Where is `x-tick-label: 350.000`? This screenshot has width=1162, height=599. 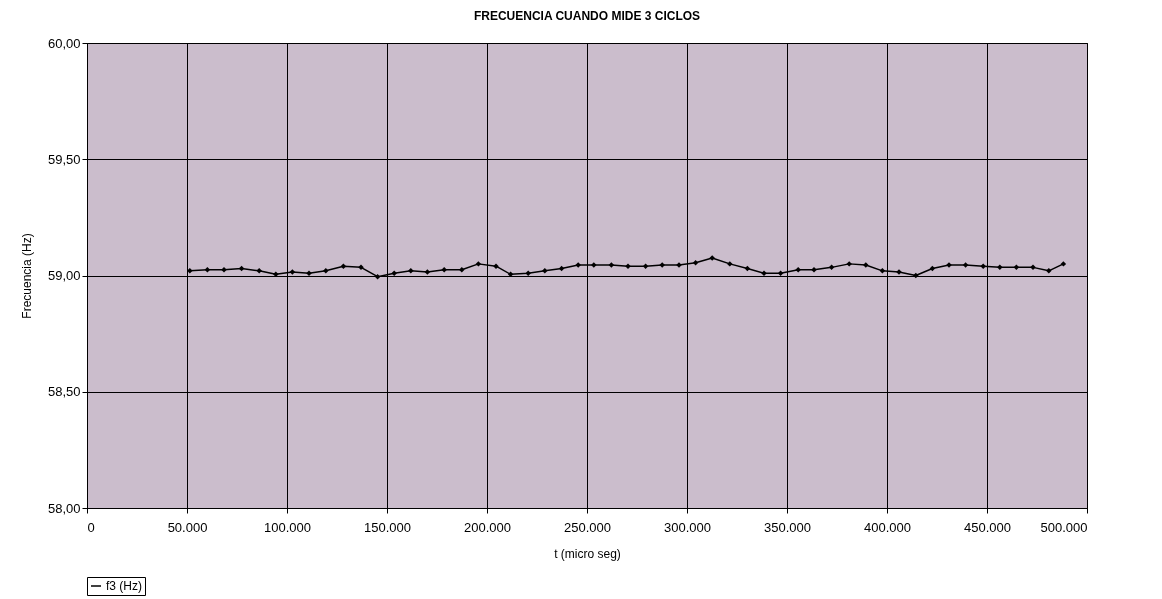 x-tick-label: 350.000 is located at coordinates (787, 527).